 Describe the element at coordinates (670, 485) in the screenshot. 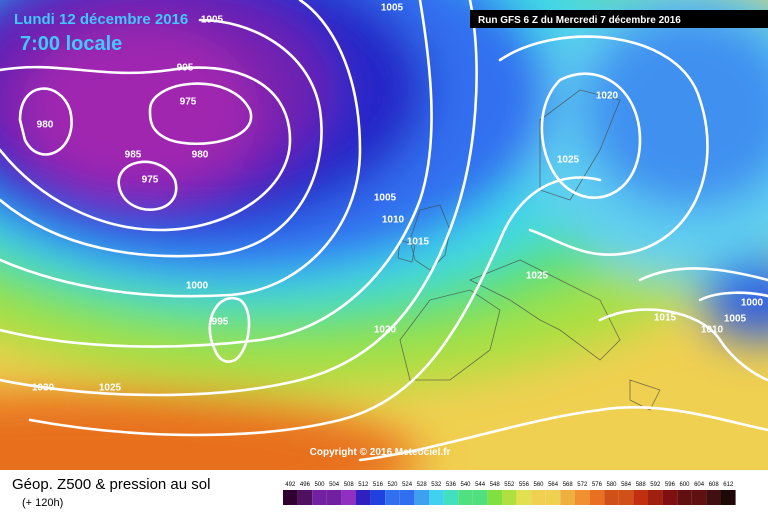

I see `colorbar-label: 596` at that location.